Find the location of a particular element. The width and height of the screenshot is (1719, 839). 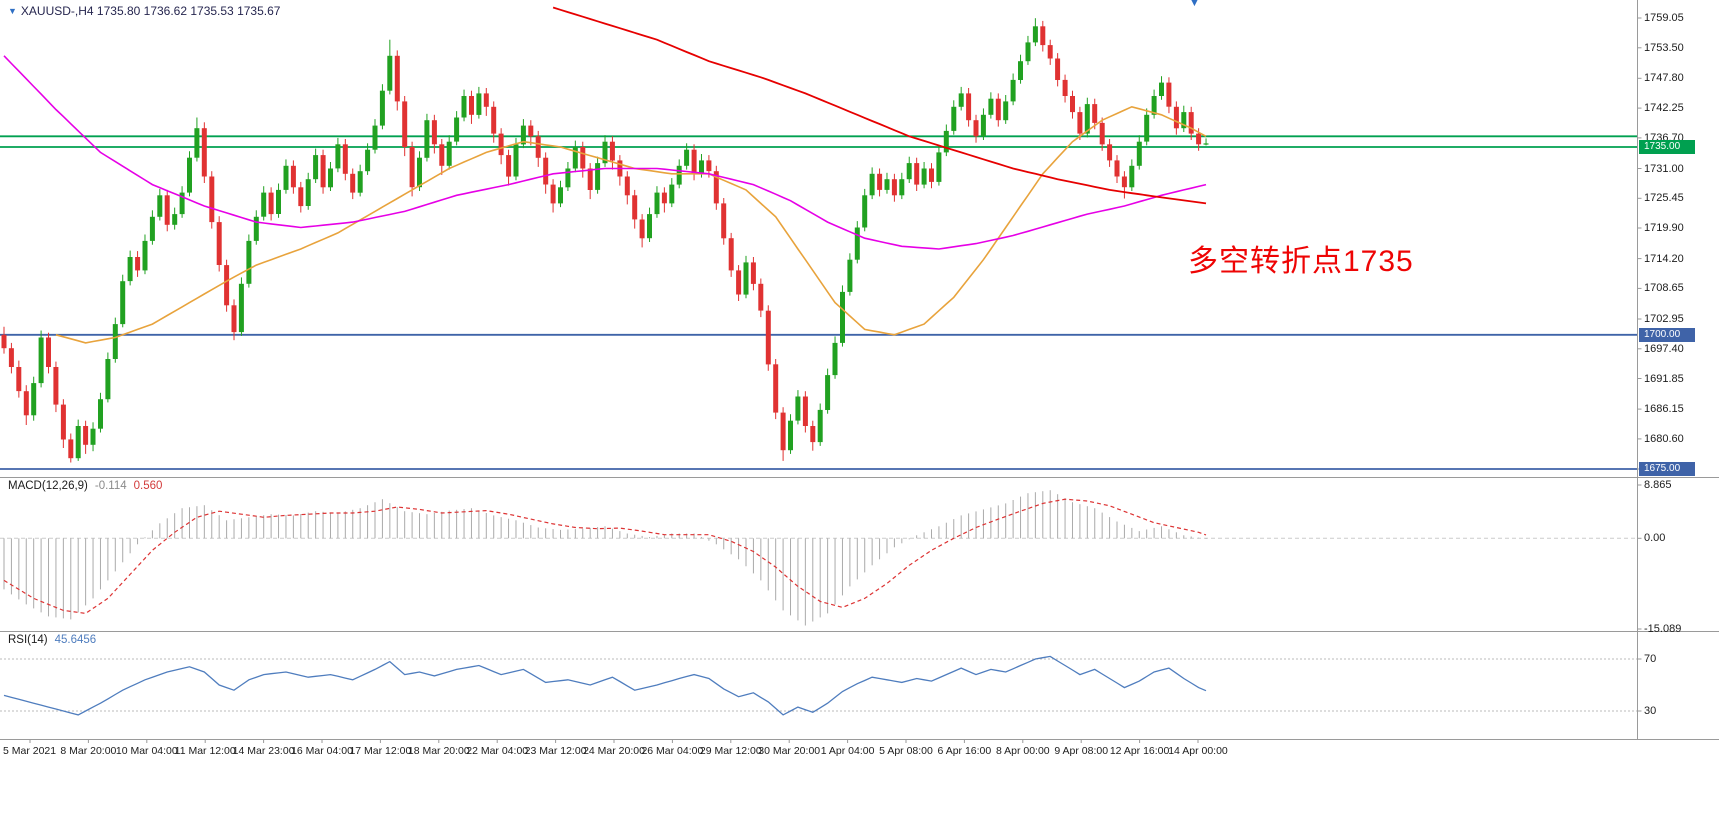

price-tick-label: 1697.40 is located at coordinates (1664, 348).